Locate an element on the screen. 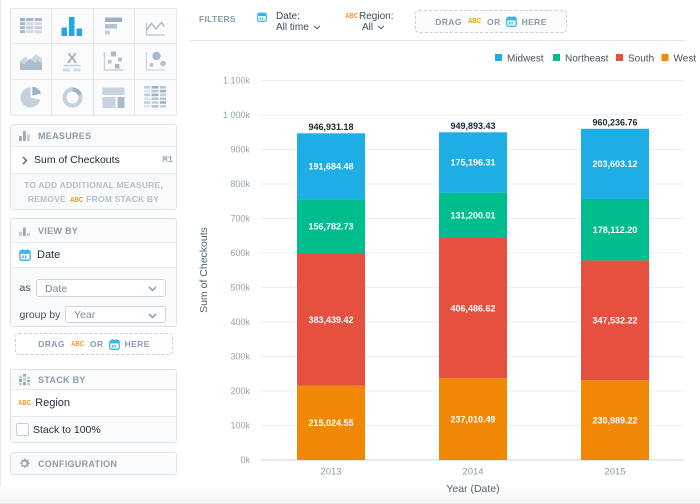 The width and height of the screenshot is (700, 504). svg-text: South is located at coordinates (641, 59).